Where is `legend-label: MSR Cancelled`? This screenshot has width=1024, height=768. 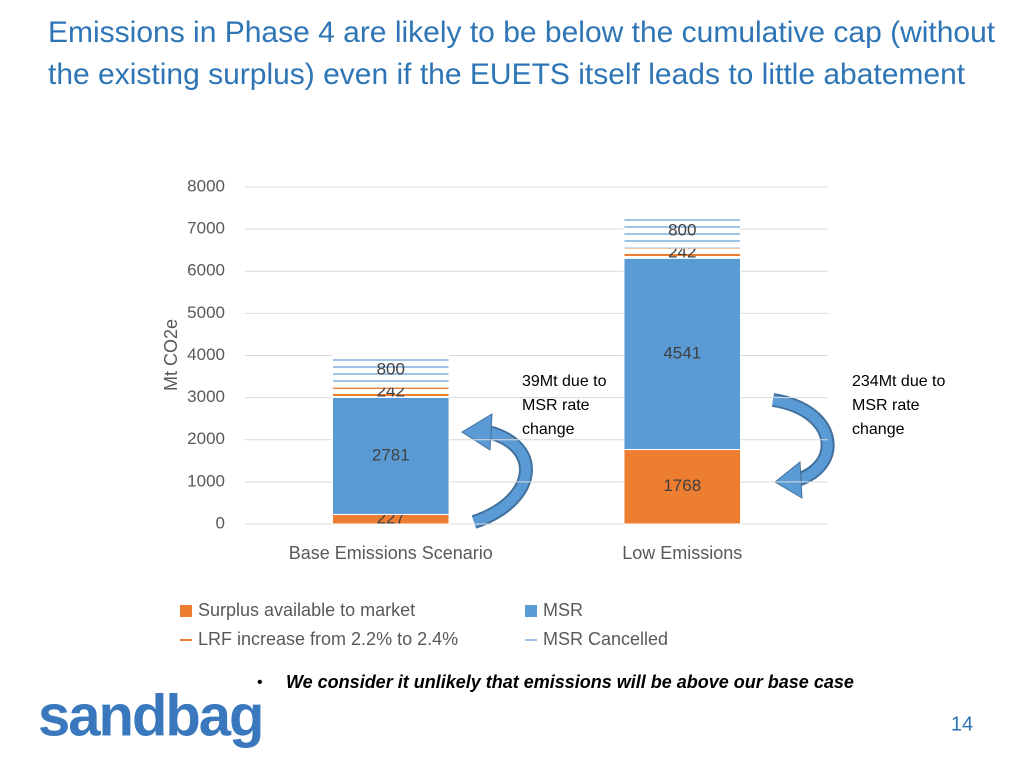
legend-label: MSR Cancelled is located at coordinates (605, 639).